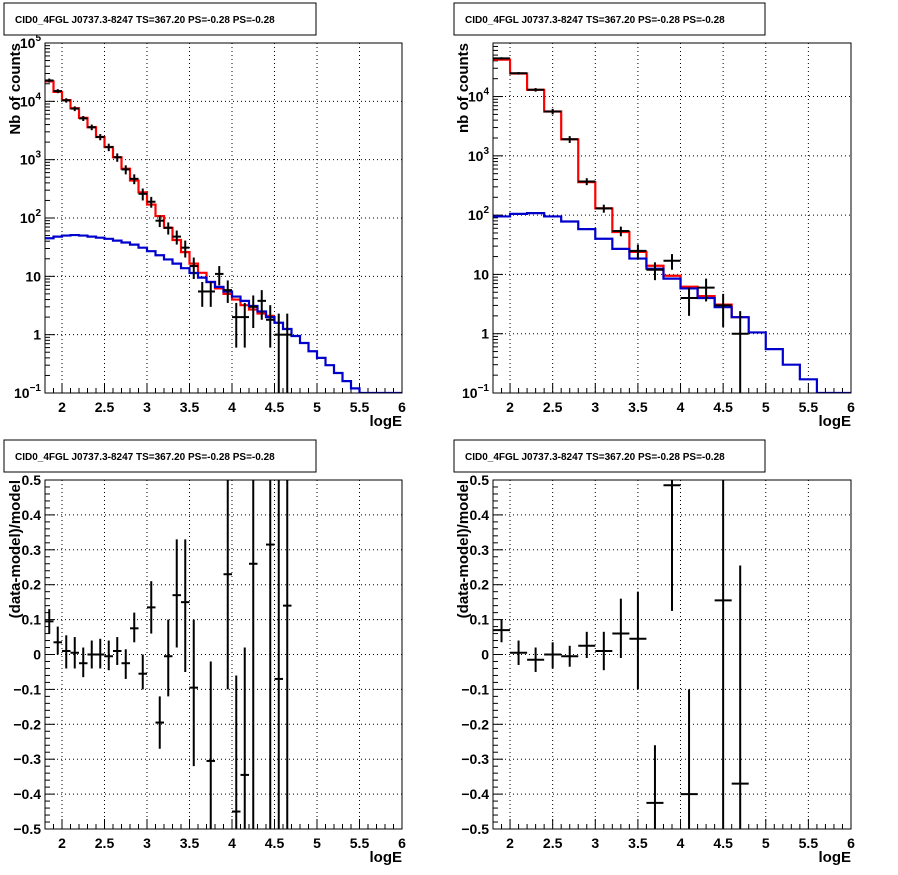  What do you see at coordinates (621, 188) in the screenshot?
I see `model-curve-total` at bounding box center [621, 188].